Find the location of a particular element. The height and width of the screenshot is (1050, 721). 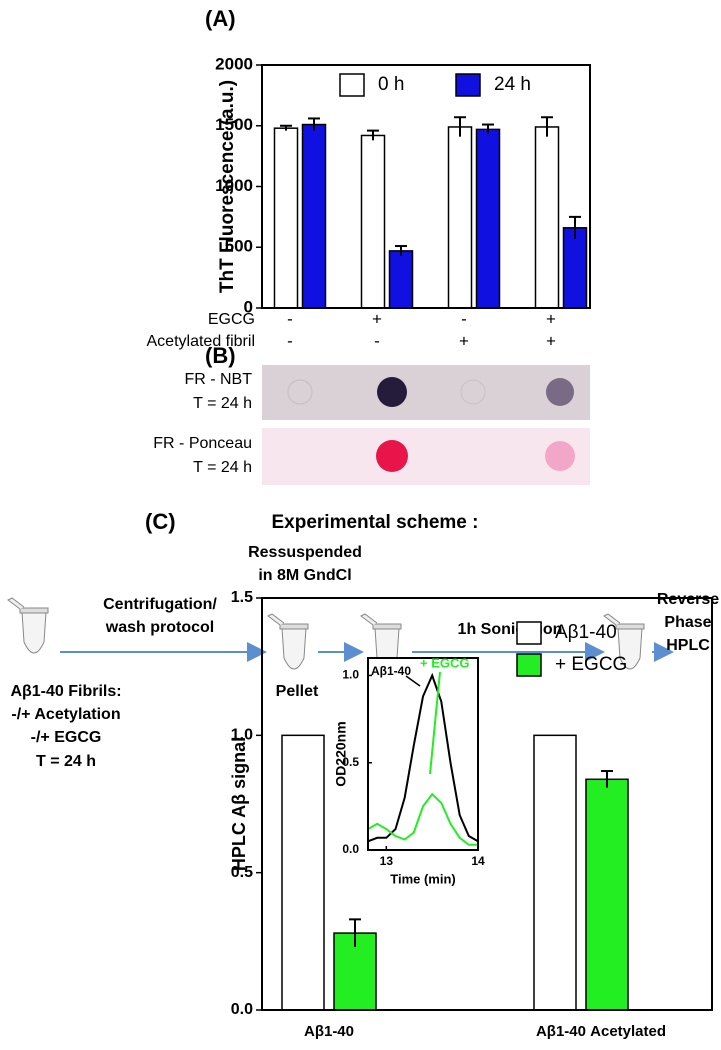

legend-label: 24 h is located at coordinates (512, 84).